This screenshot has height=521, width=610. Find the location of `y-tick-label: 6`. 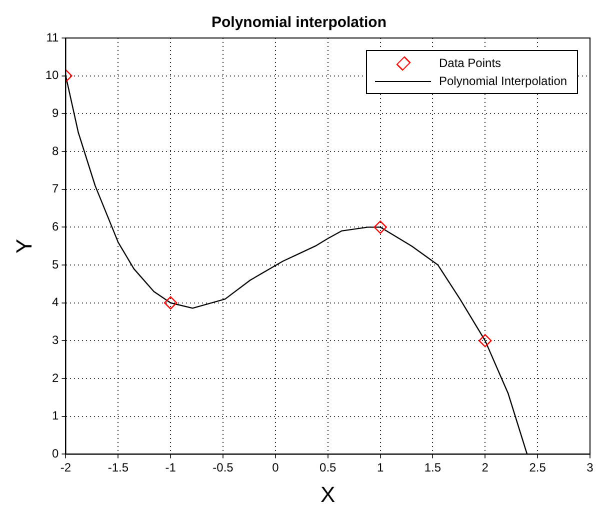

y-tick-label: 6 is located at coordinates (56, 226).